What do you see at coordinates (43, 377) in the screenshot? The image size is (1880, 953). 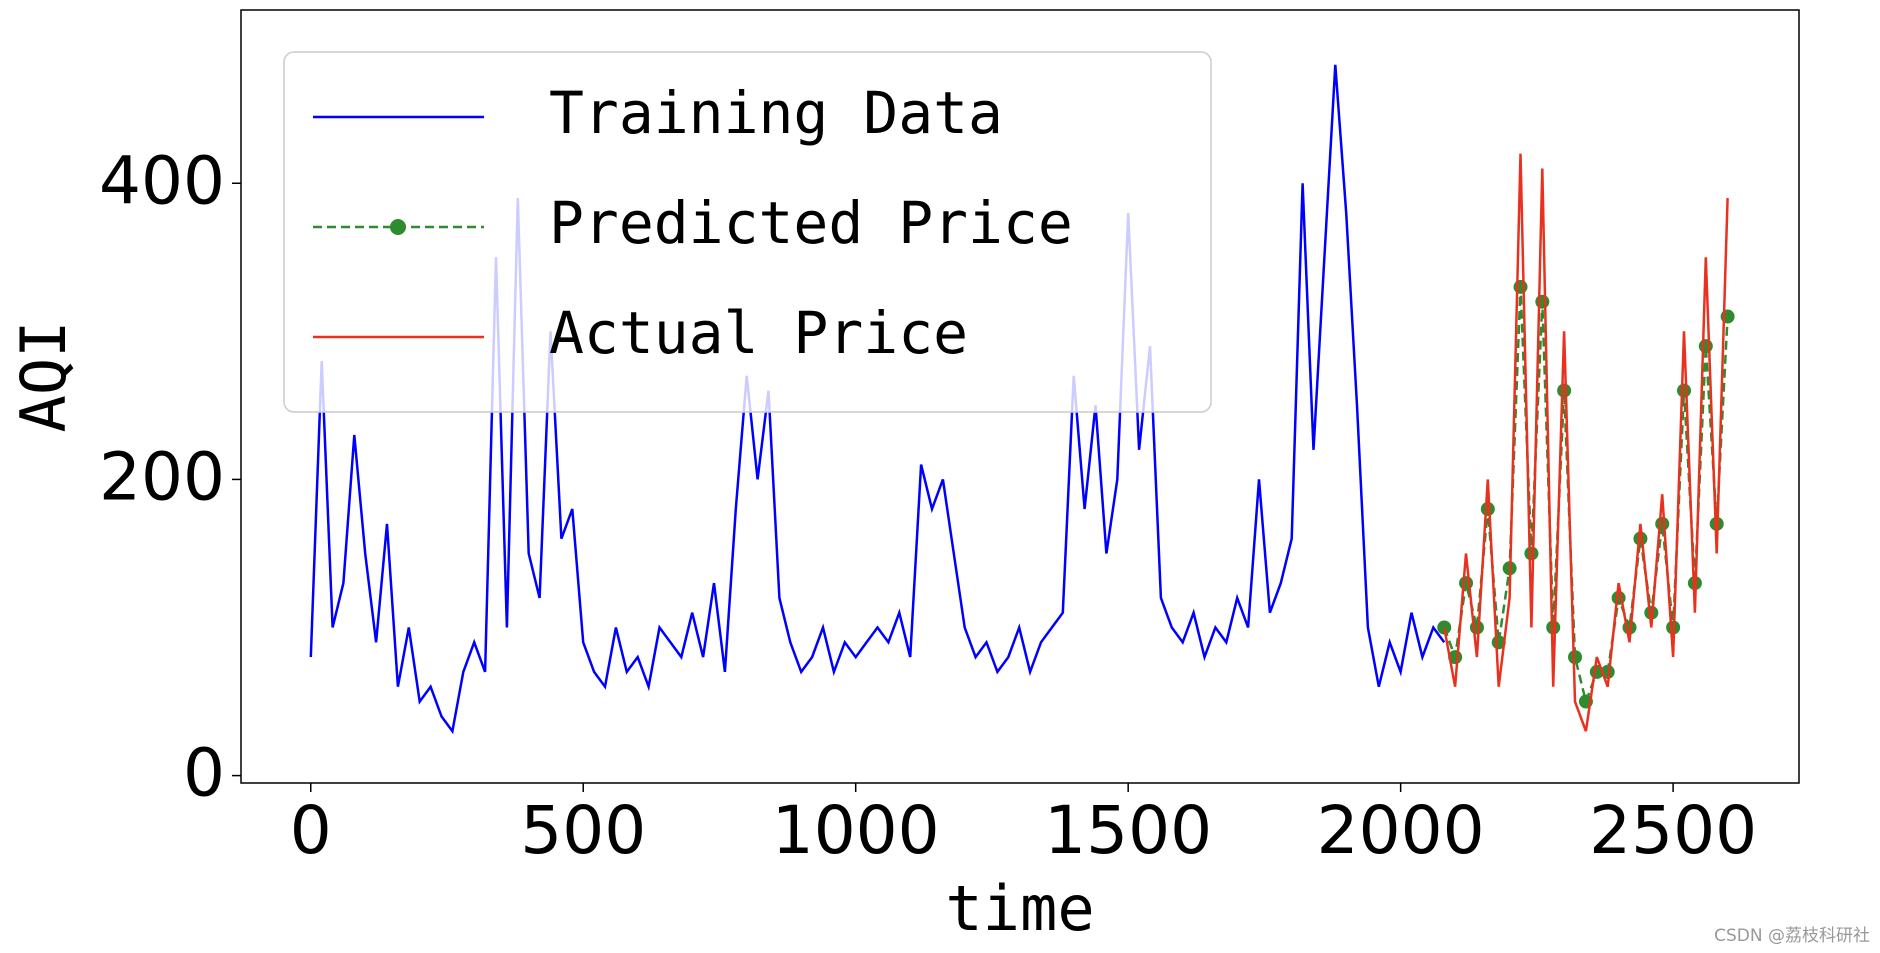 I see `y-axis-label: AQI` at bounding box center [43, 377].